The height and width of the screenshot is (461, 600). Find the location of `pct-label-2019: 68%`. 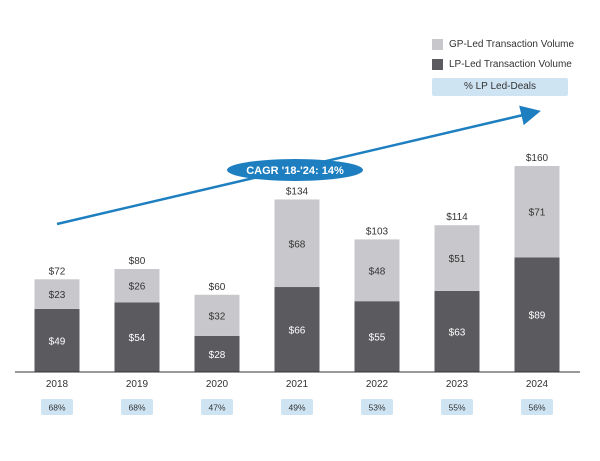

pct-label-2019: 68% is located at coordinates (136, 408).